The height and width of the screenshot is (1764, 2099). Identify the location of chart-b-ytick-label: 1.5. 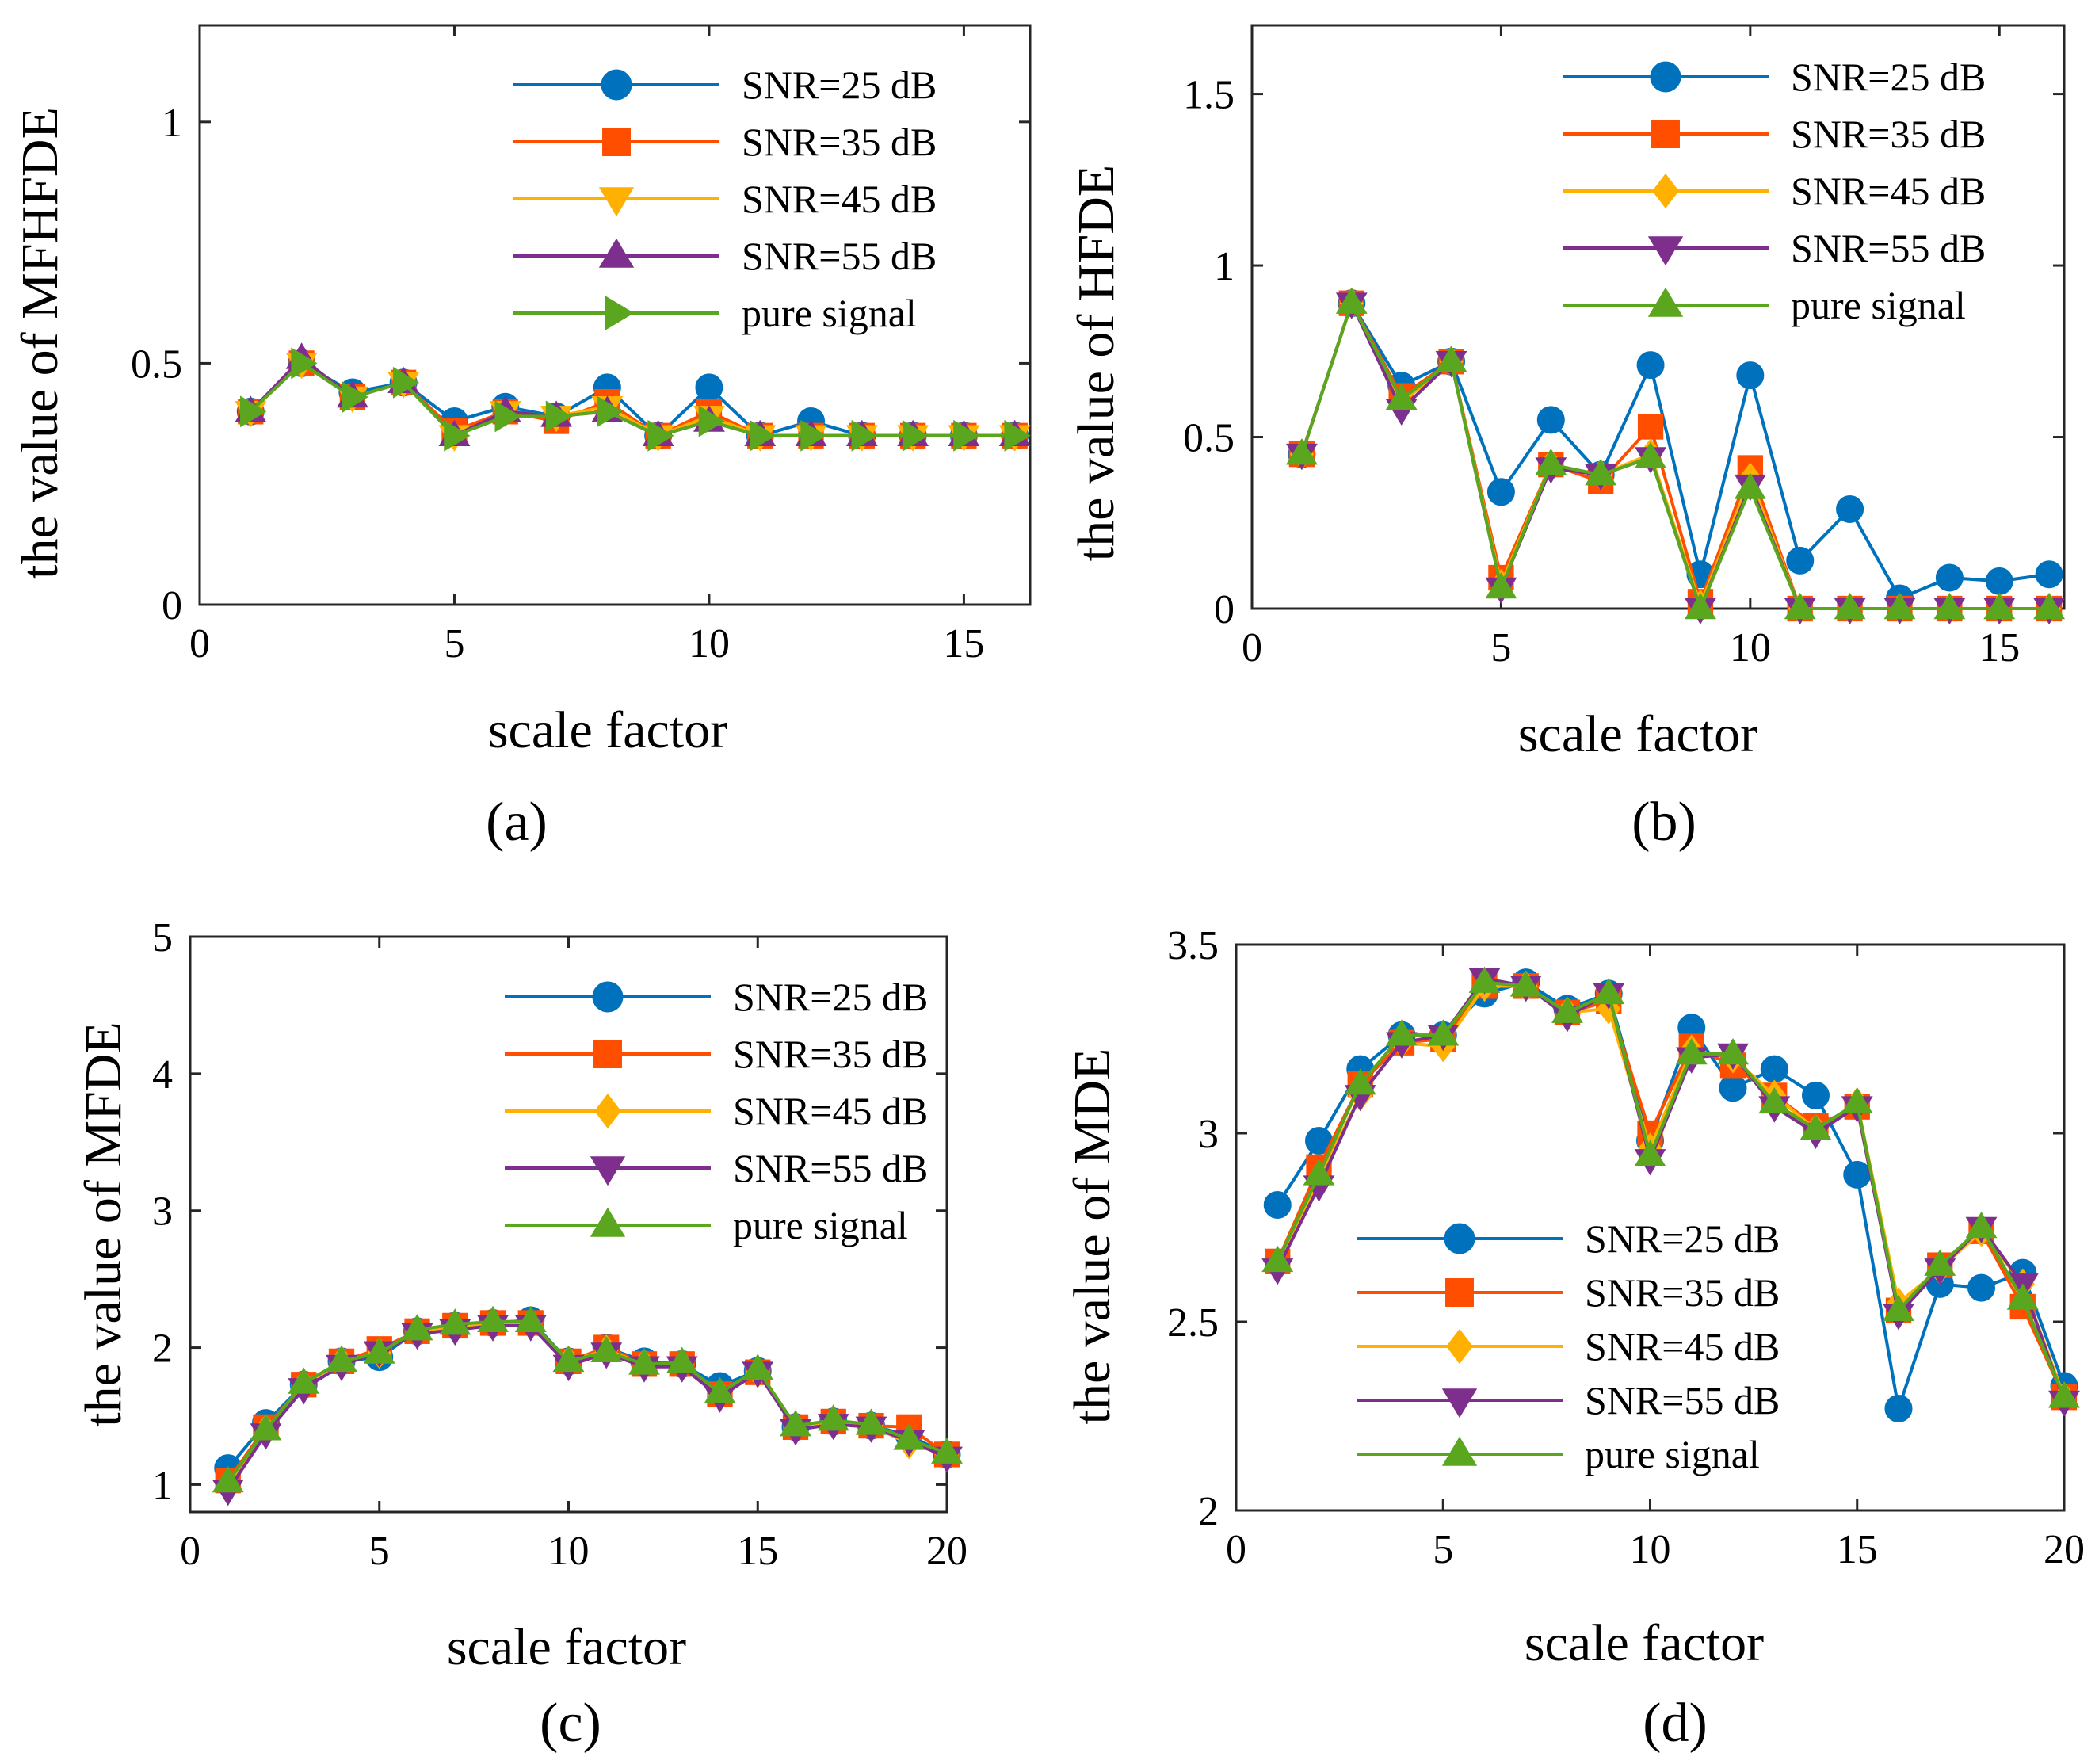
(1209, 95).